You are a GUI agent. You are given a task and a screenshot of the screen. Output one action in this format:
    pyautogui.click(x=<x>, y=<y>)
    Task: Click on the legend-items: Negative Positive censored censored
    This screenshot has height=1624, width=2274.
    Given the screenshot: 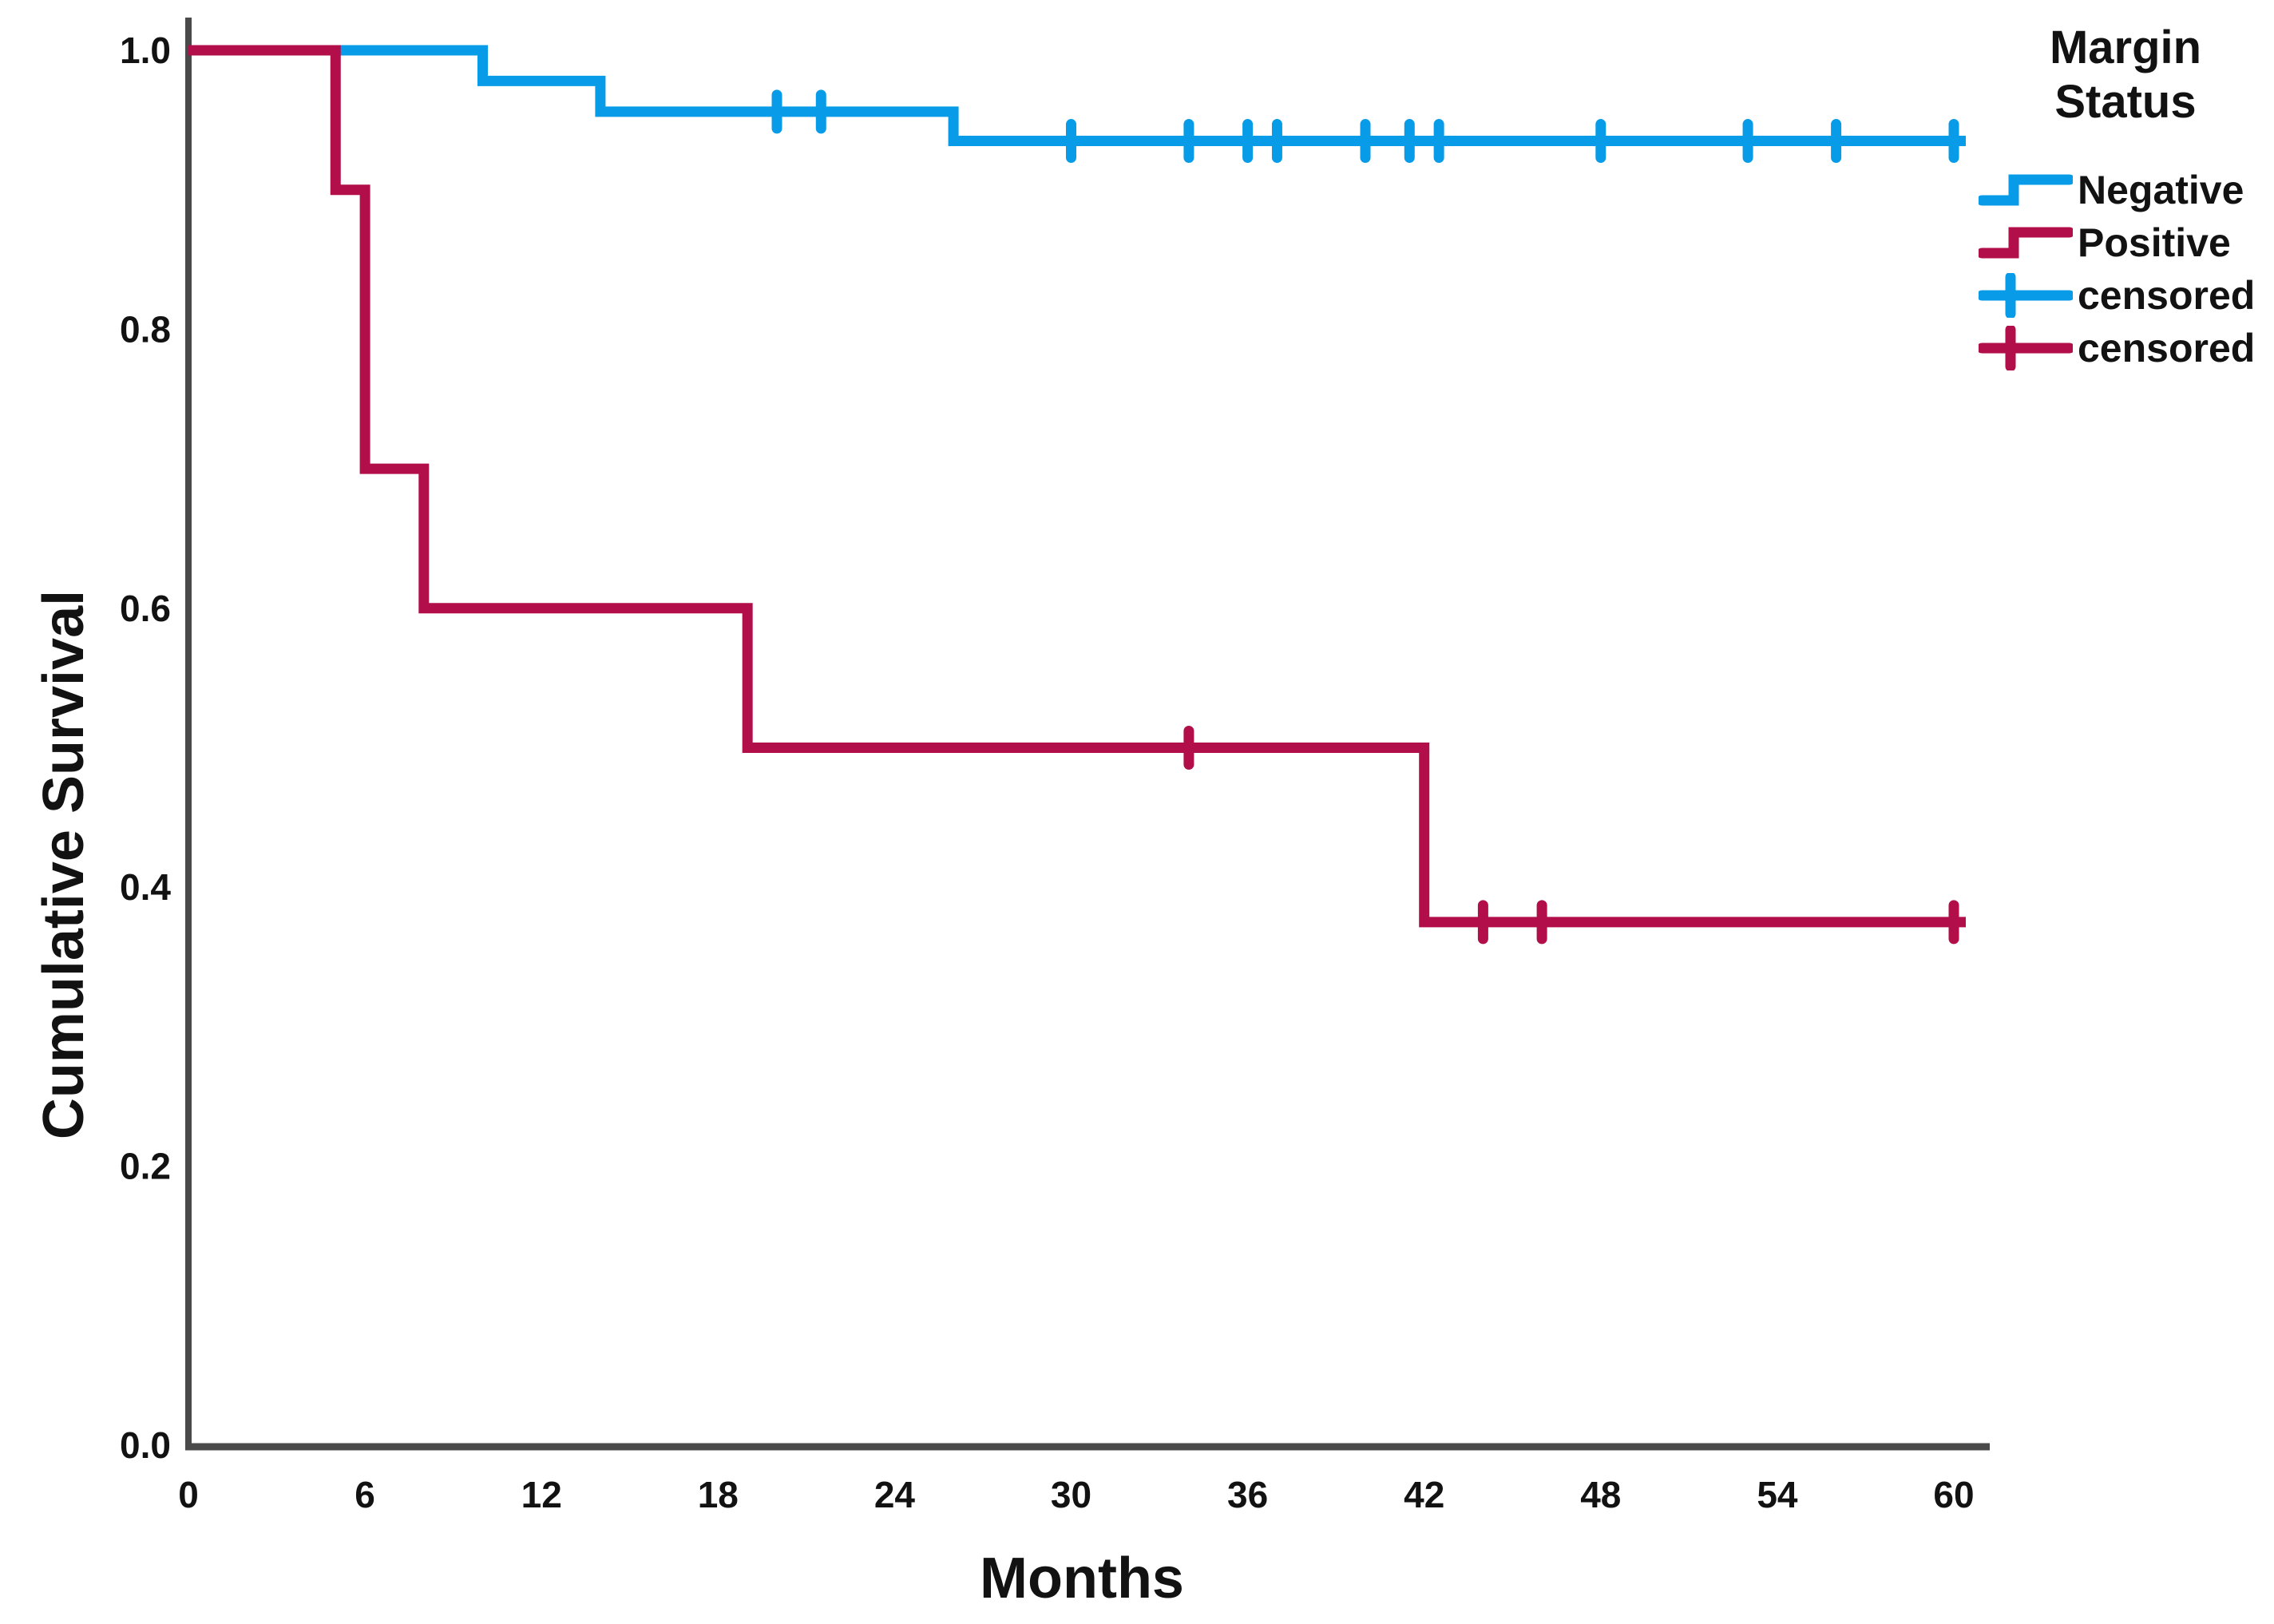 What is the action you would take?
    pyautogui.click(x=2125, y=269)
    